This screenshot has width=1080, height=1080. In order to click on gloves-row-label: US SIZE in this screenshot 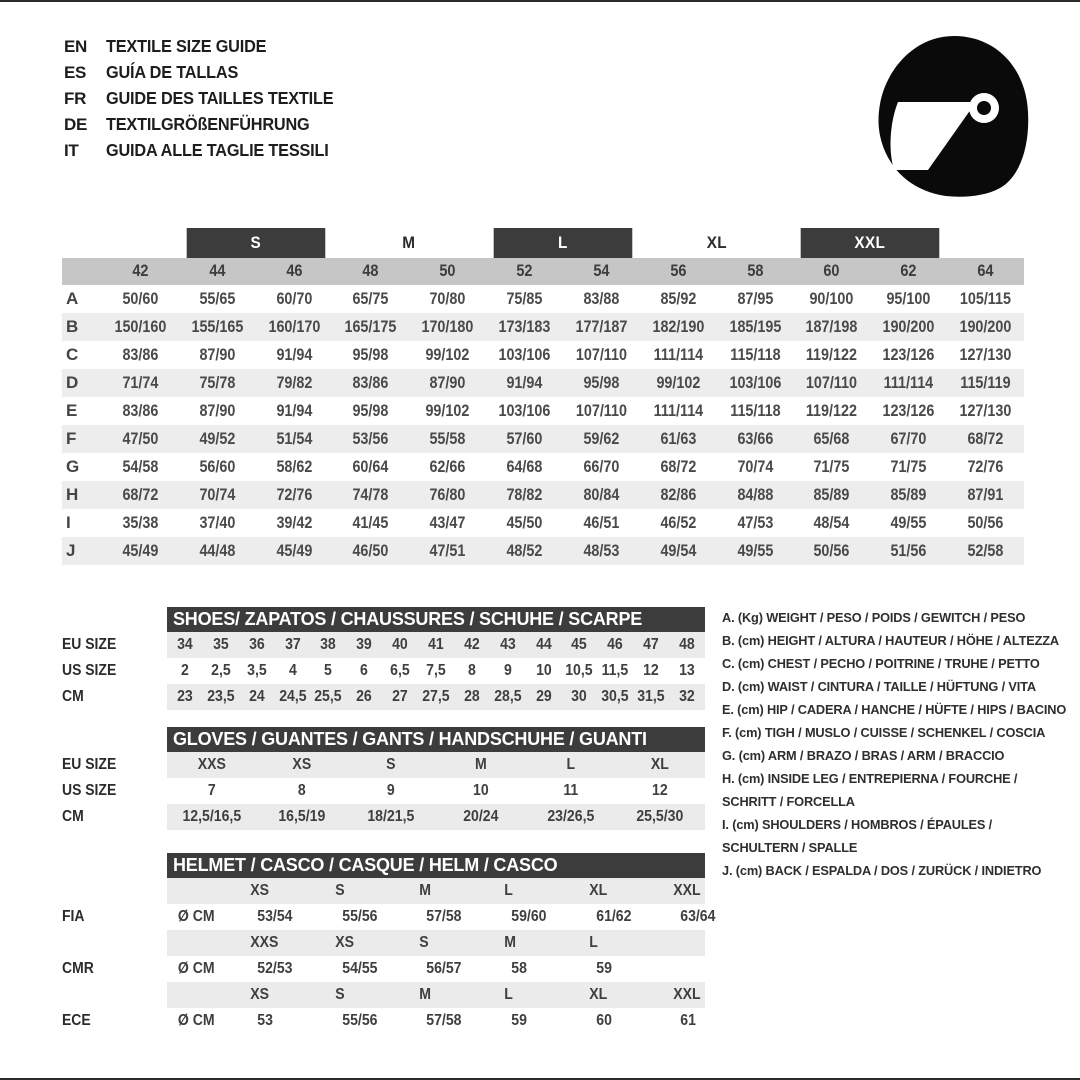, I will do `click(89, 790)`.